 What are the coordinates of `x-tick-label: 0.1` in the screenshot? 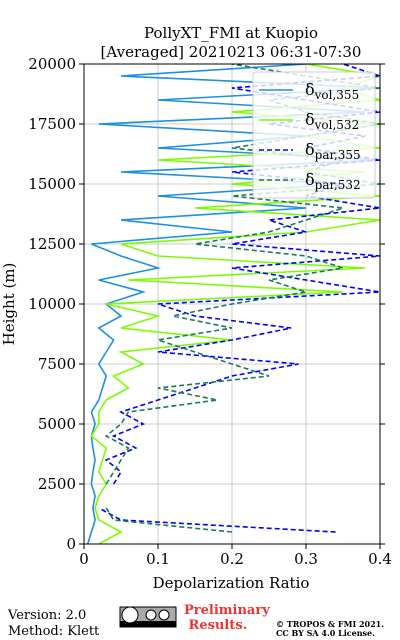 It's located at (158, 559).